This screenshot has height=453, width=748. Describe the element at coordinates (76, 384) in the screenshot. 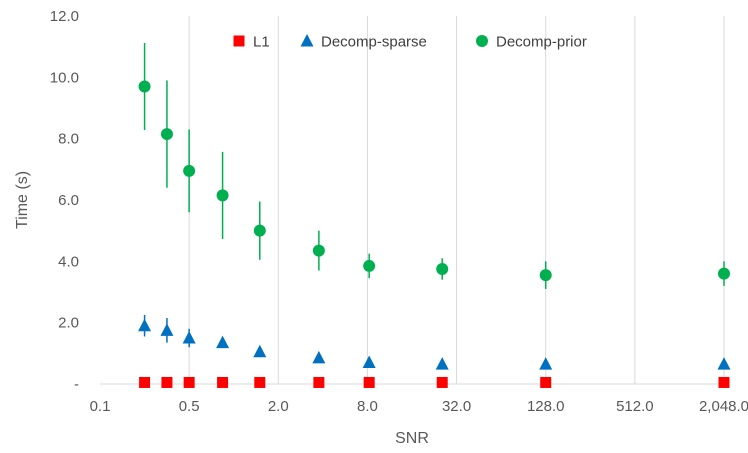

I see `y-tick-label: -` at that location.